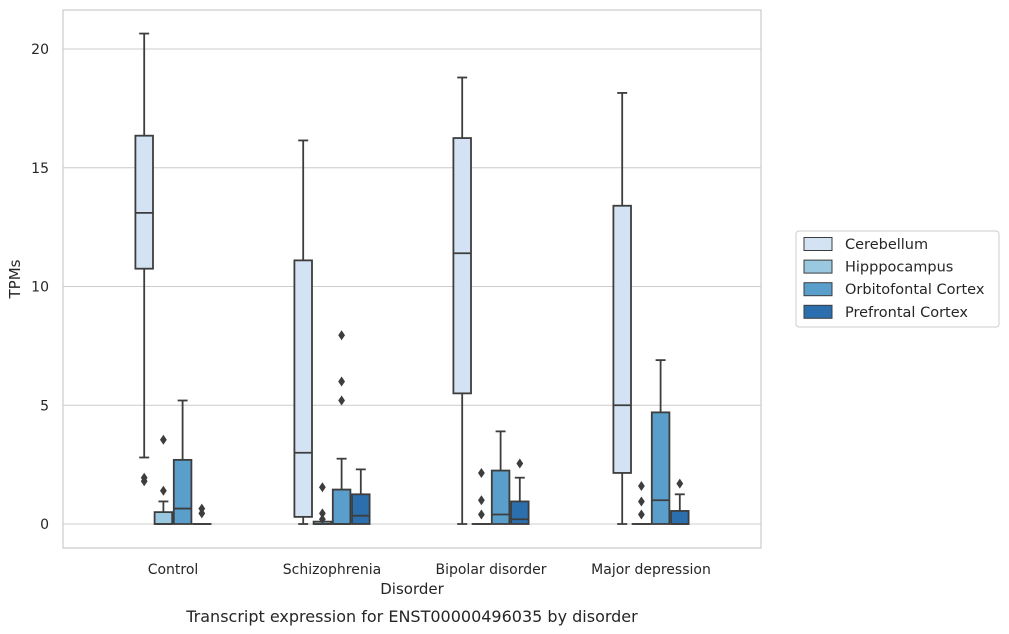 Image resolution: width=1009 pixels, height=634 pixels. I want to click on series-hipppocampus, so click(402, 479).